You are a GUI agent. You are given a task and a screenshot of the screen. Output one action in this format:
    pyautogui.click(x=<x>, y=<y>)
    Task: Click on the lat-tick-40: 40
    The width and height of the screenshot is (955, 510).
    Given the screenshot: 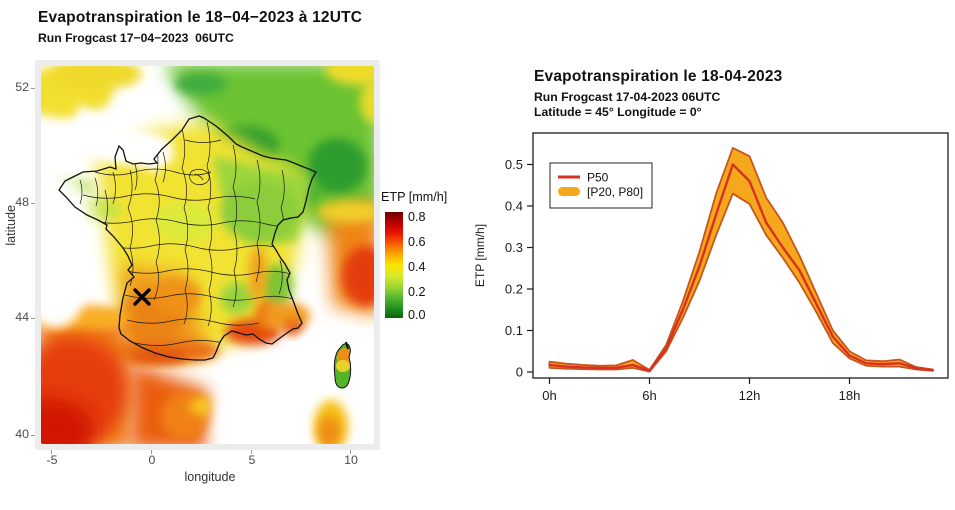 What is the action you would take?
    pyautogui.click(x=22, y=434)
    